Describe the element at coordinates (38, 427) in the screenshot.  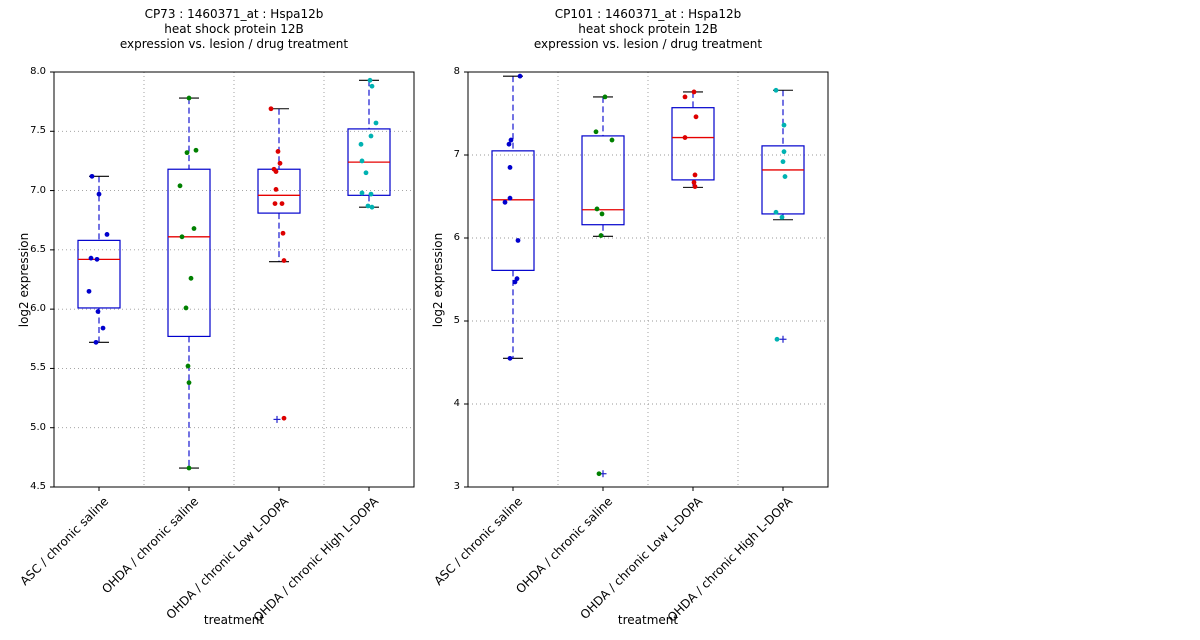
I see `y-tick-label: 5.0` at that location.